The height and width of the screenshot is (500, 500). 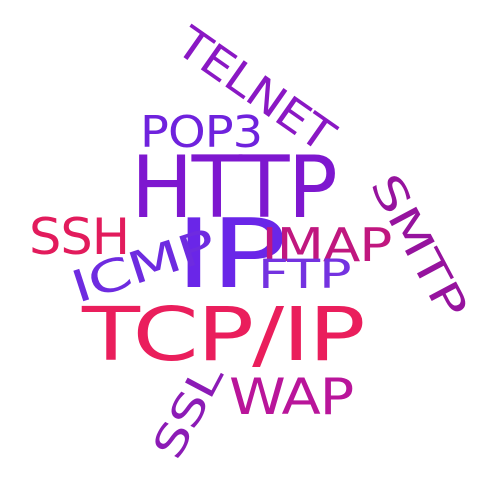 I want to click on word-ftp: FTP, so click(x=304, y=275).